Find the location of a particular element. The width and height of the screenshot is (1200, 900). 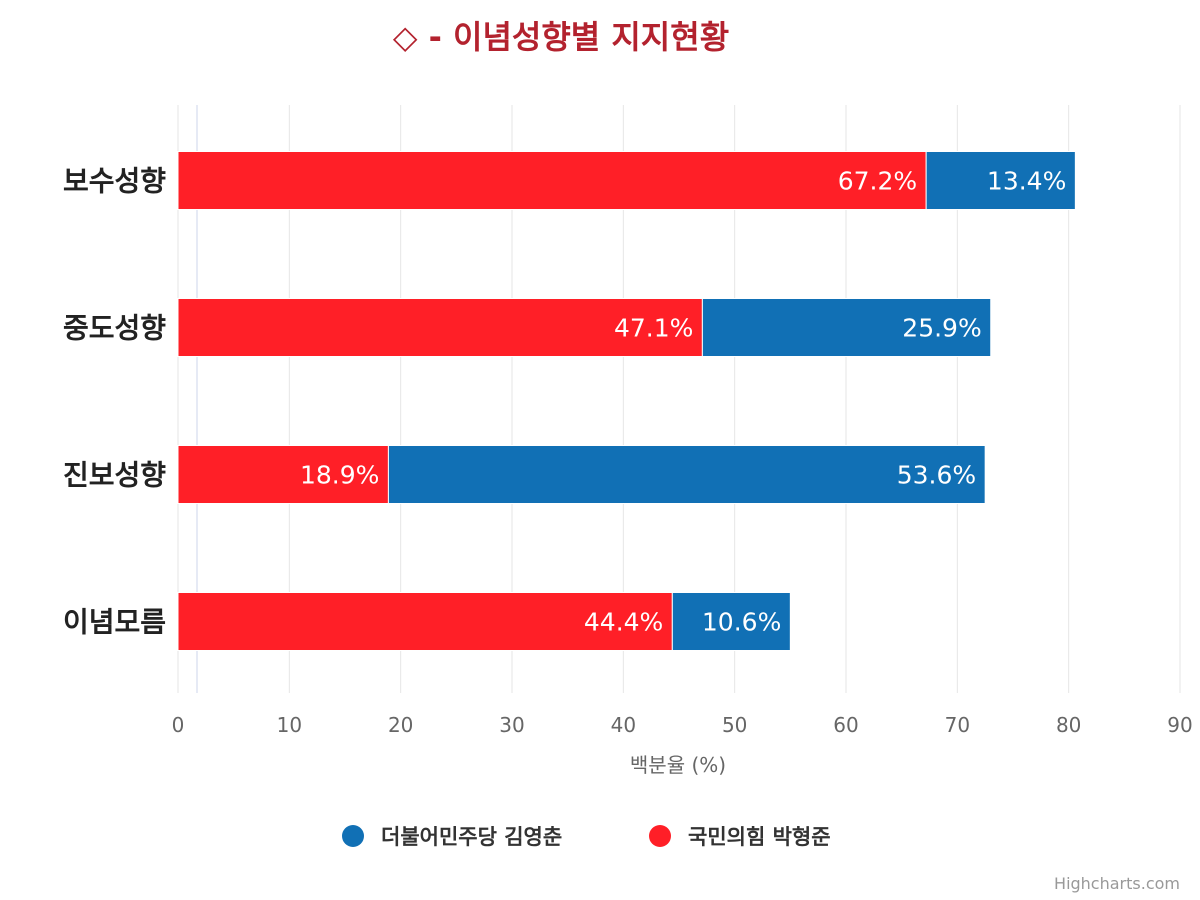

data-label: 10.6% is located at coordinates (741, 622).